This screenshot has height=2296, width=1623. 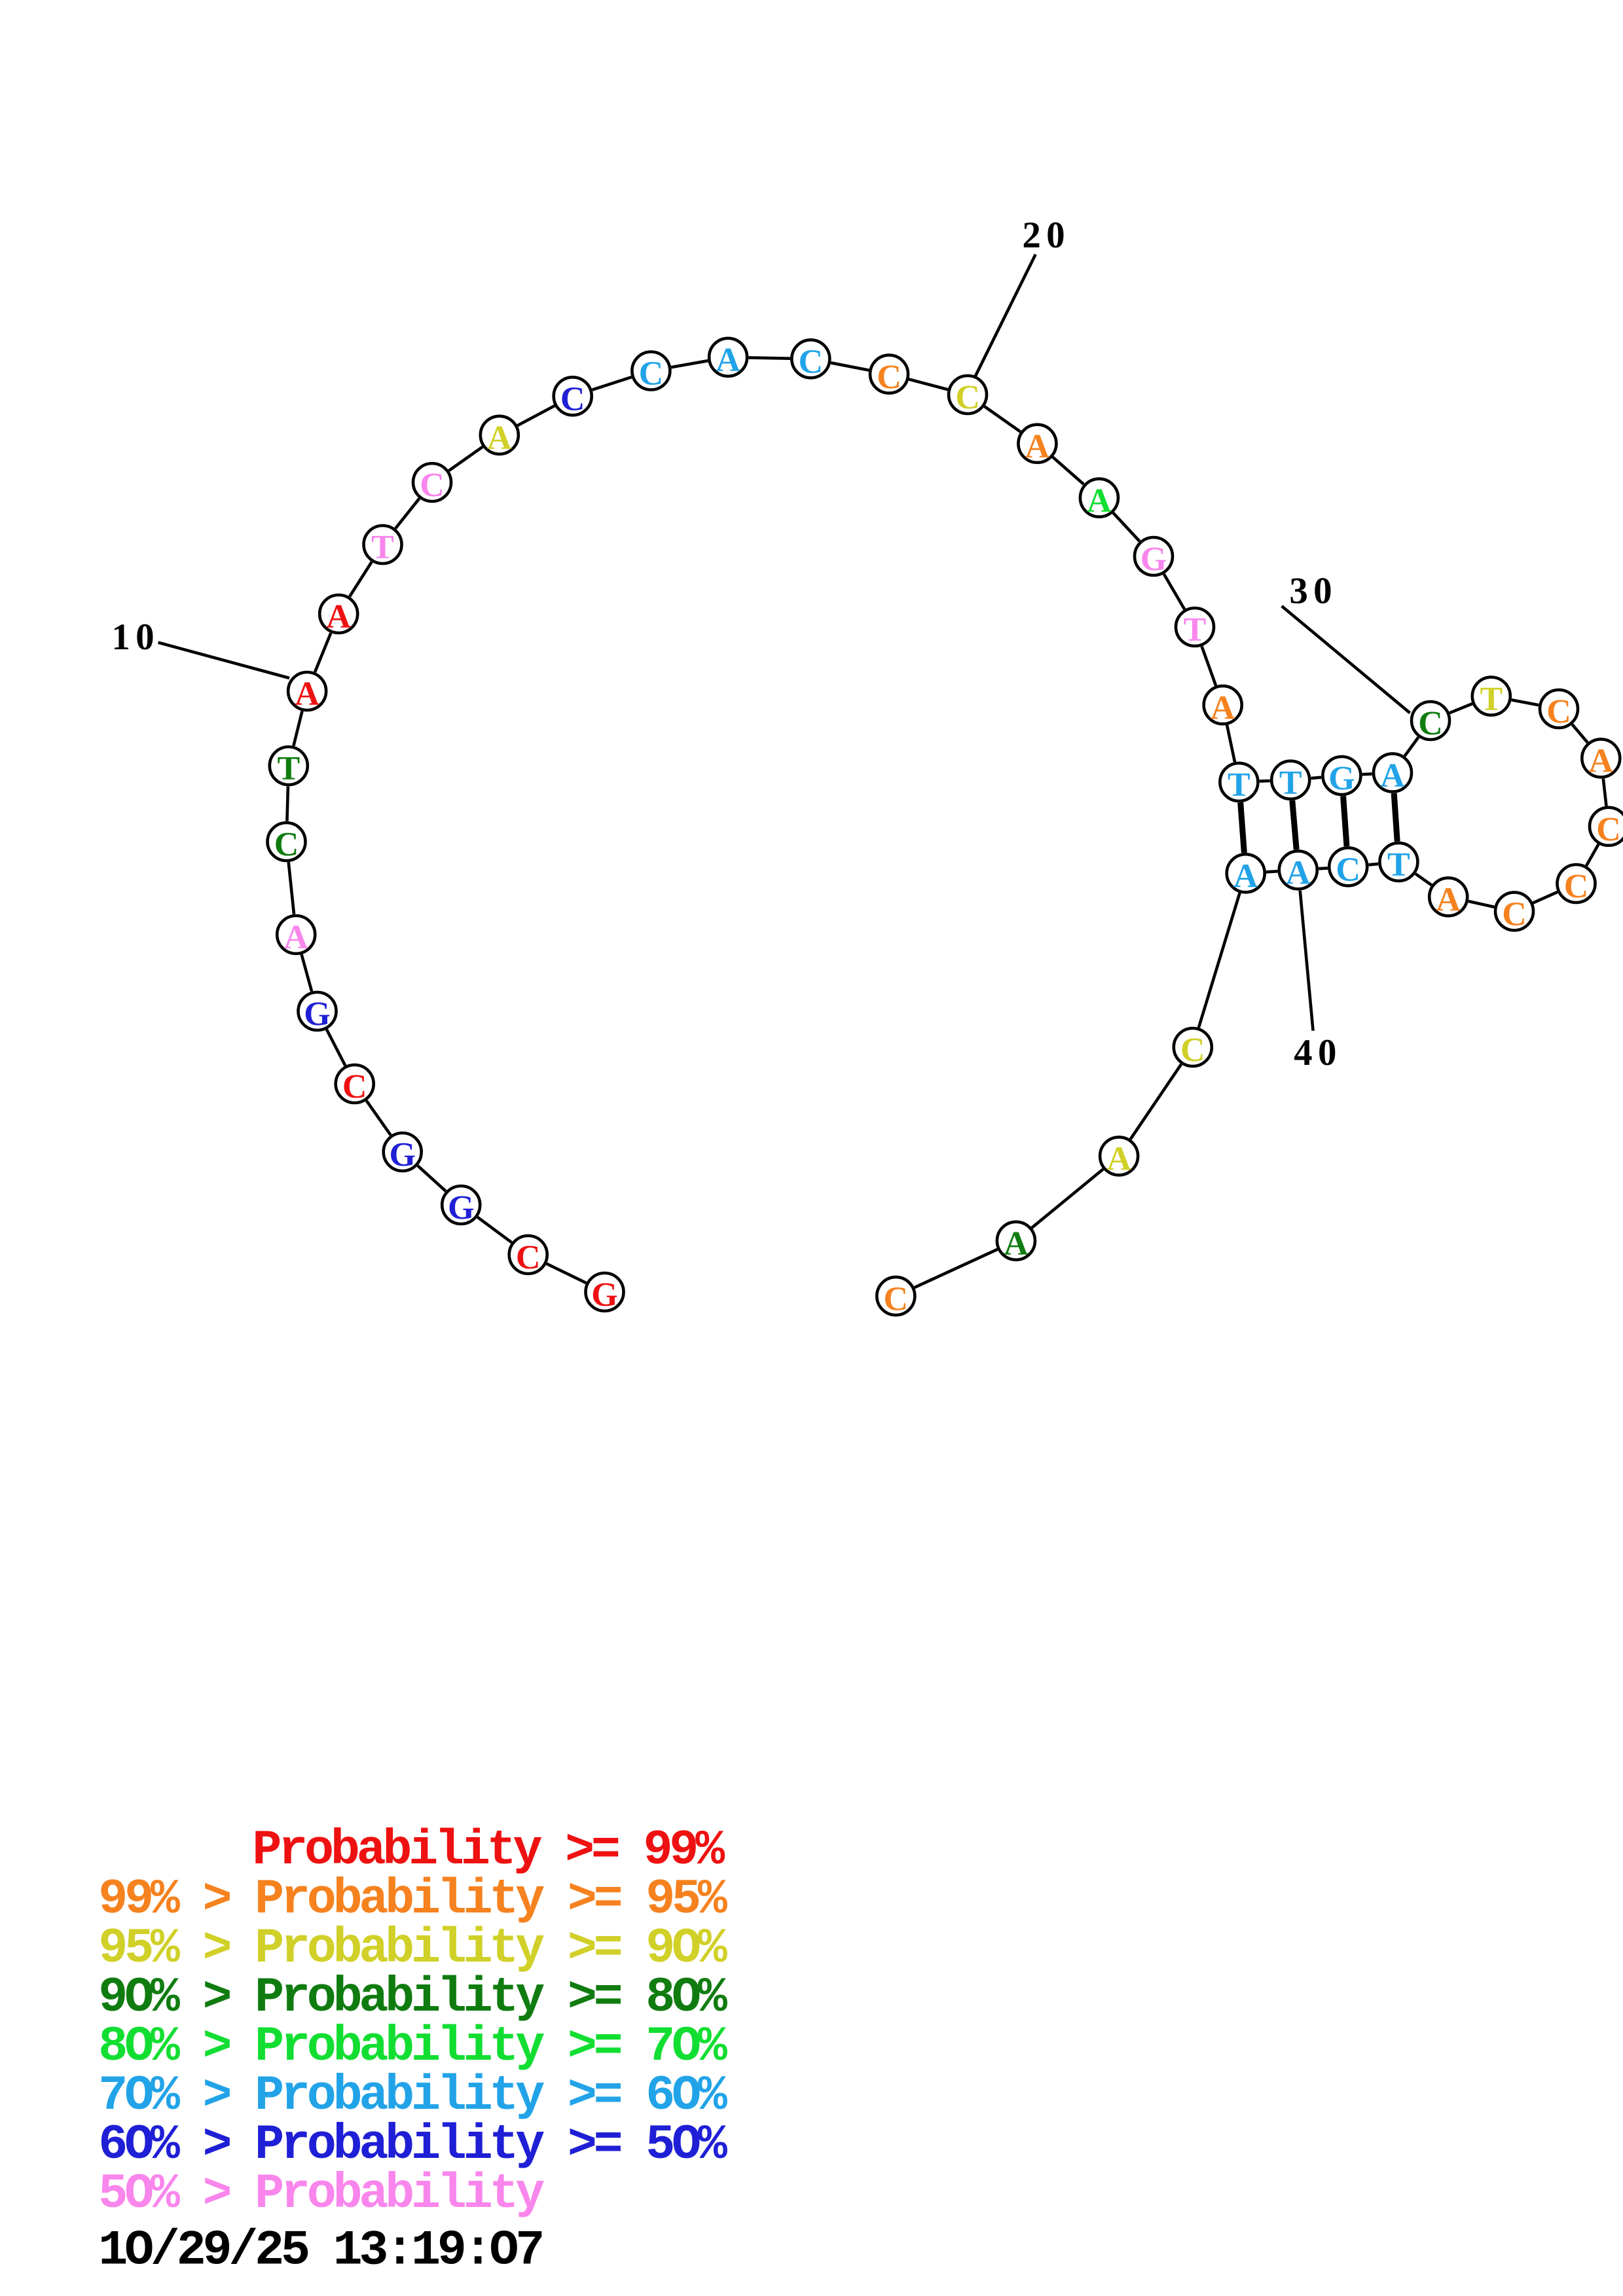 I want to click on svg-text: Probability >= 99%, so click(x=488, y=1850).